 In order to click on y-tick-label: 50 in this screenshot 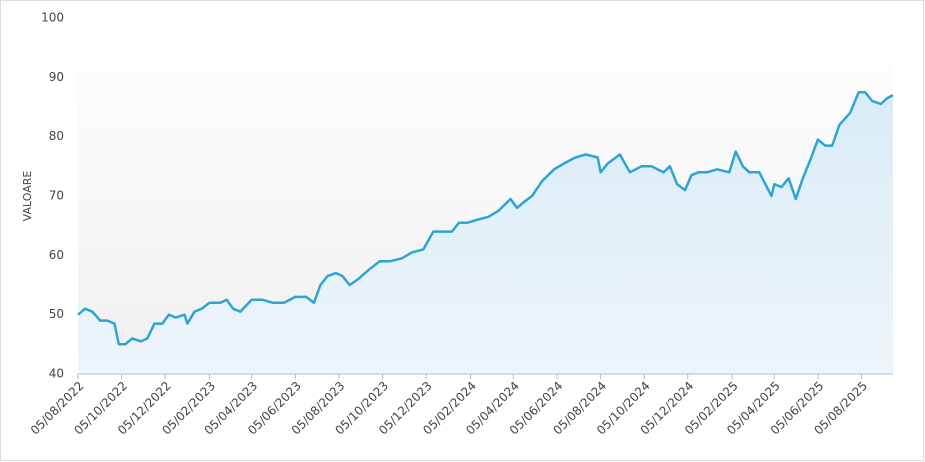, I will do `click(56, 314)`.